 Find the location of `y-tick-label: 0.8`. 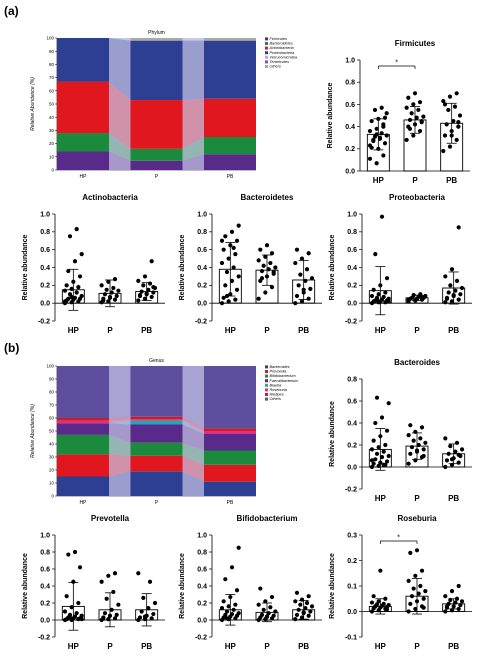

y-tick-label: 0.8 is located at coordinates (352, 232).